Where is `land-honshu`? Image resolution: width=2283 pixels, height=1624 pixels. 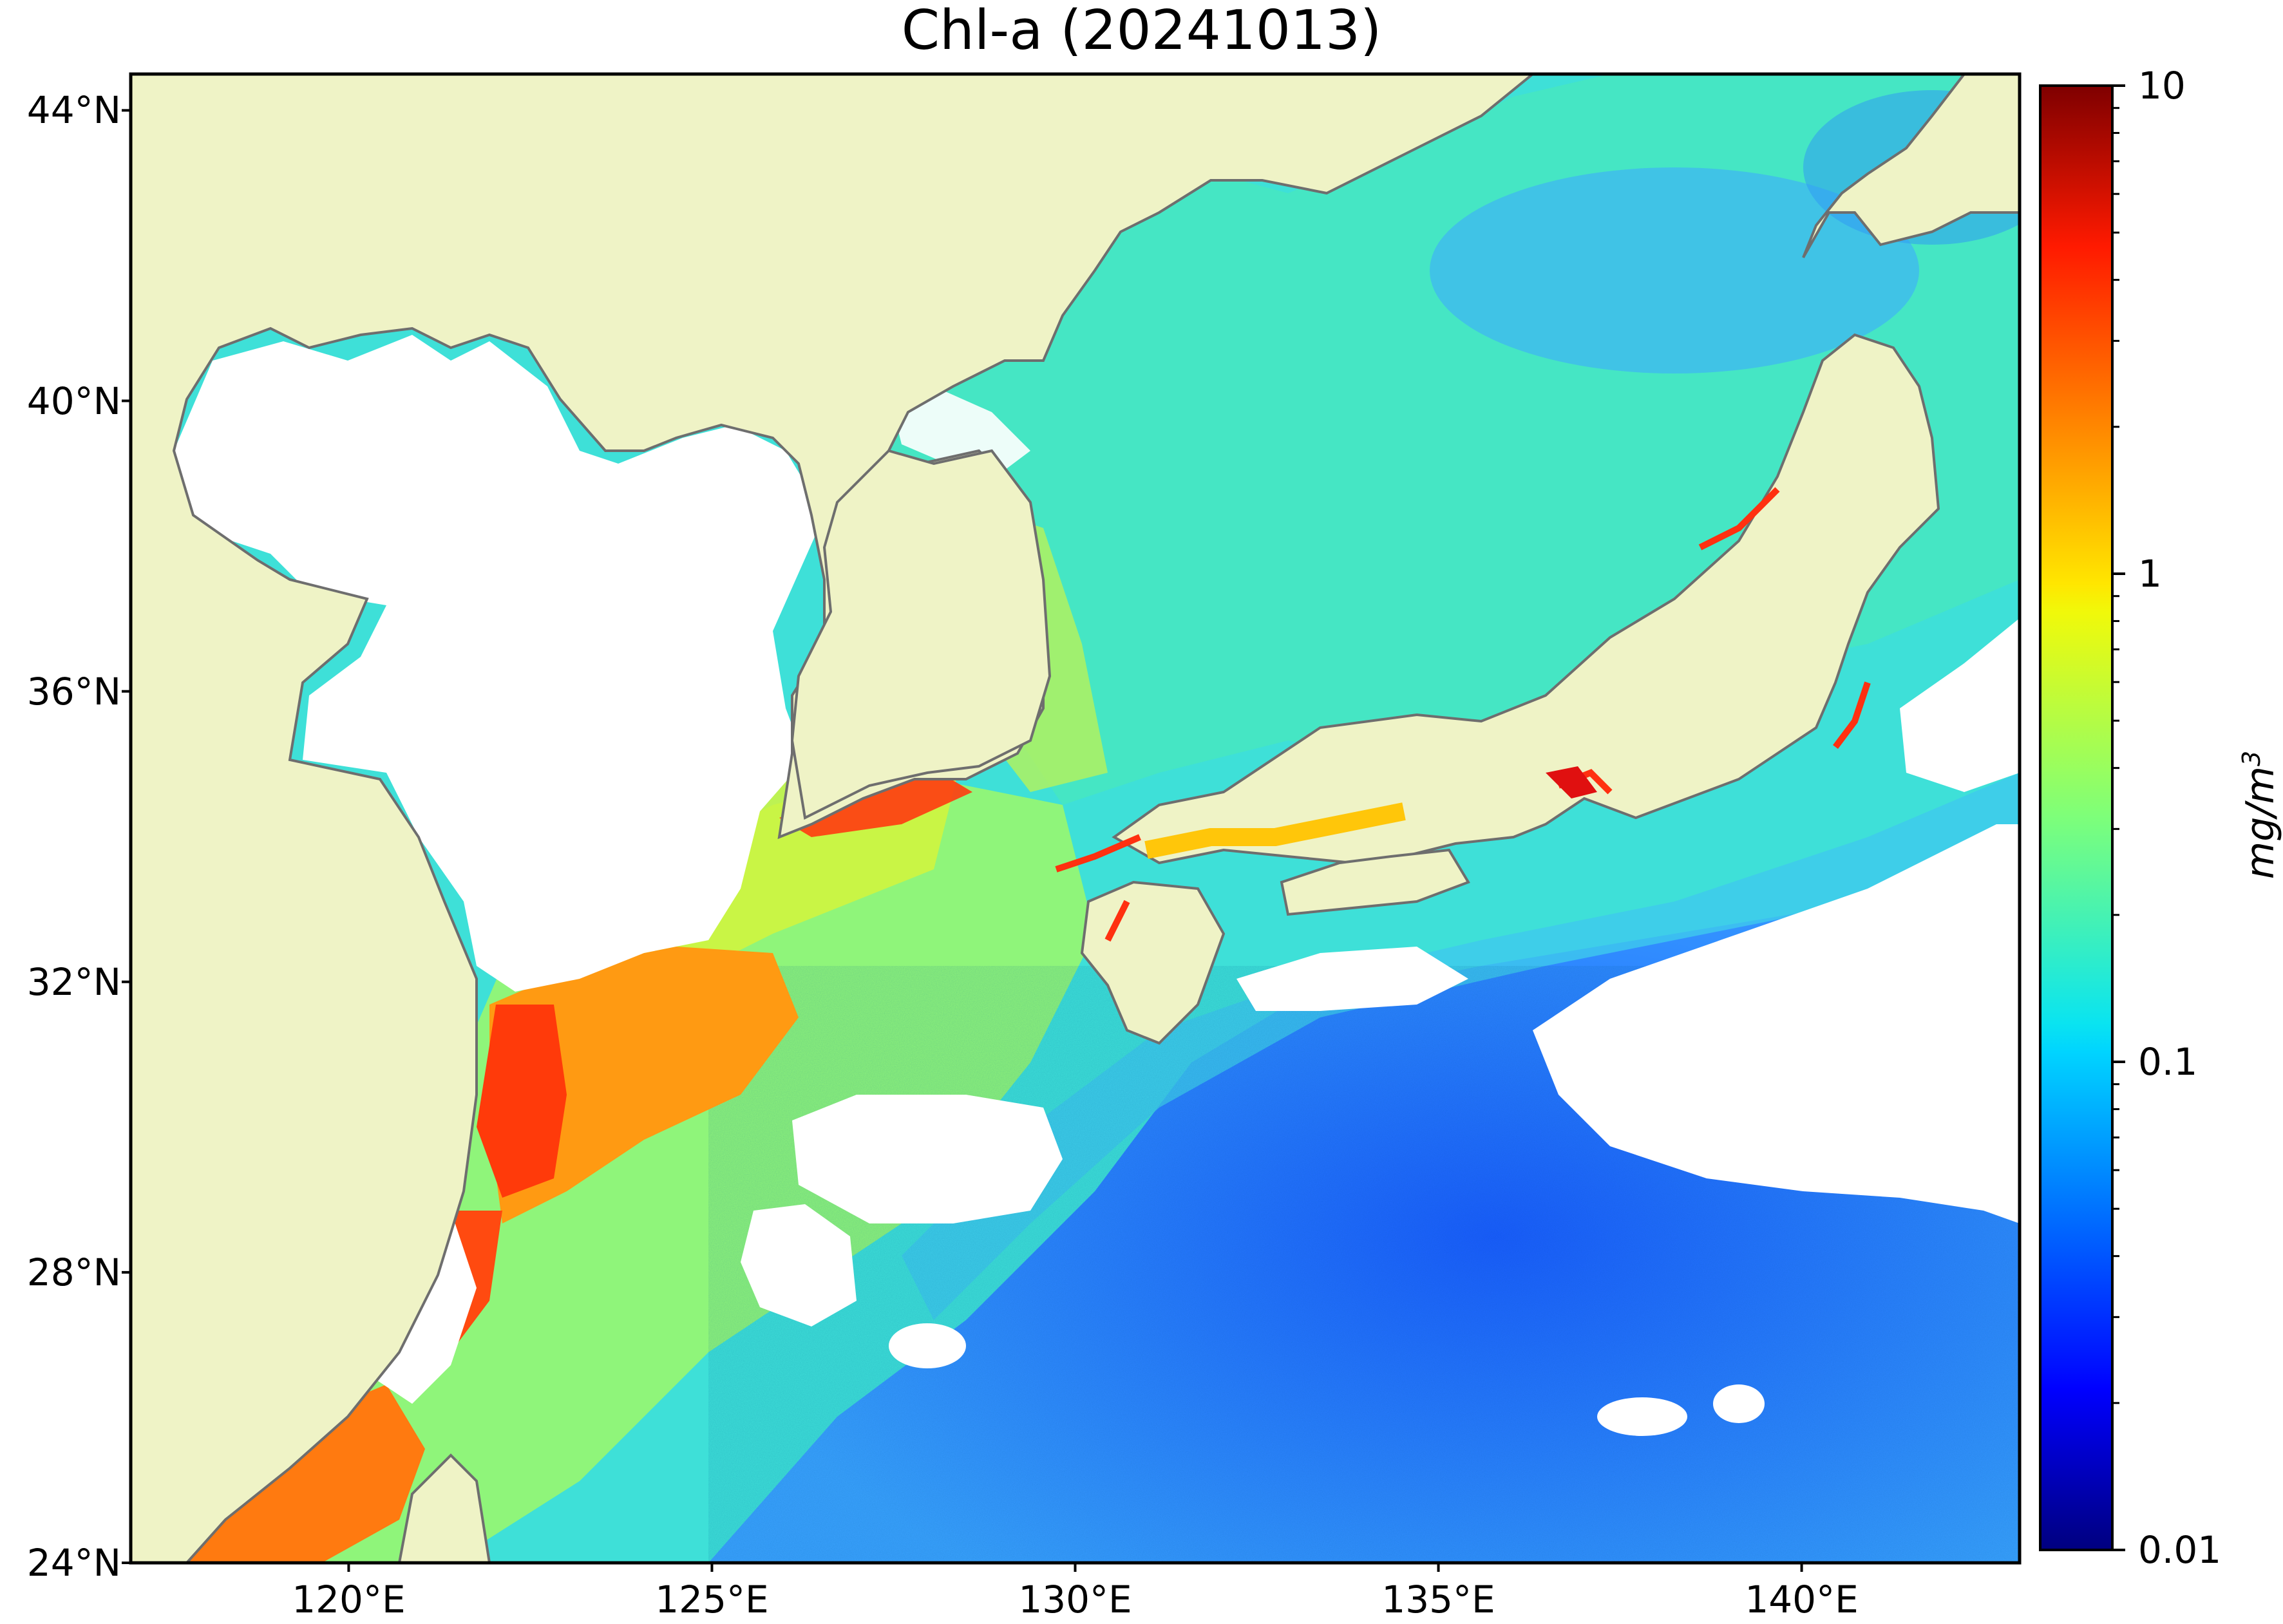 land-honshu is located at coordinates (1526, 599).